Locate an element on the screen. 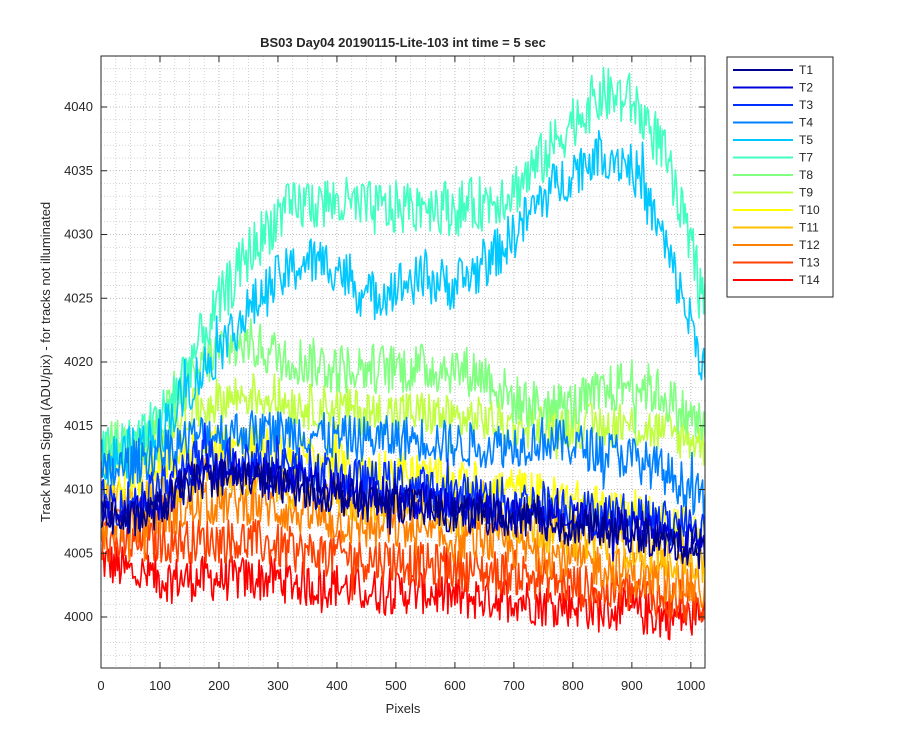  y-tick-label: 4020 is located at coordinates (78, 361).